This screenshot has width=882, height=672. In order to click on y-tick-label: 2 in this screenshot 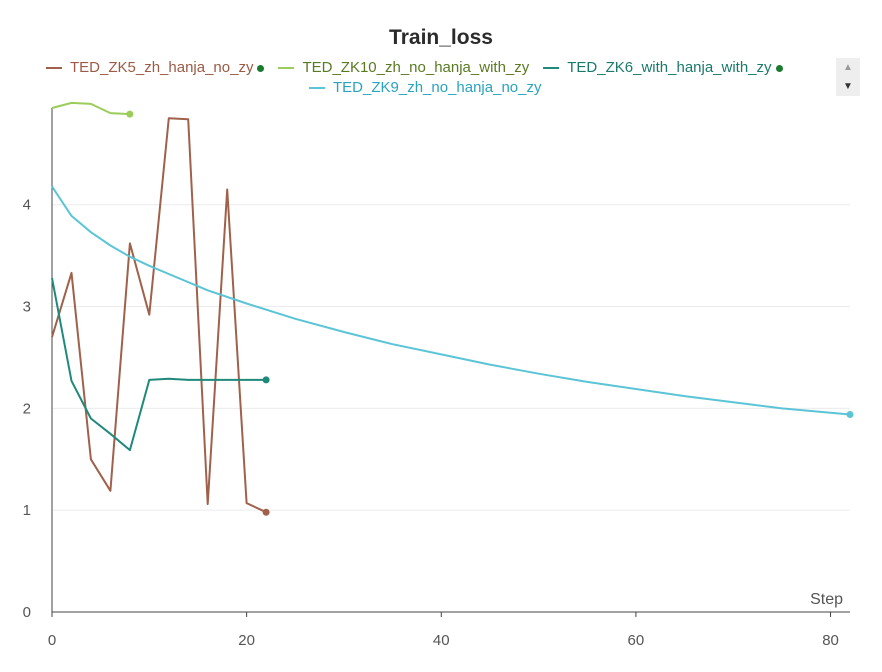, I will do `click(27, 408)`.